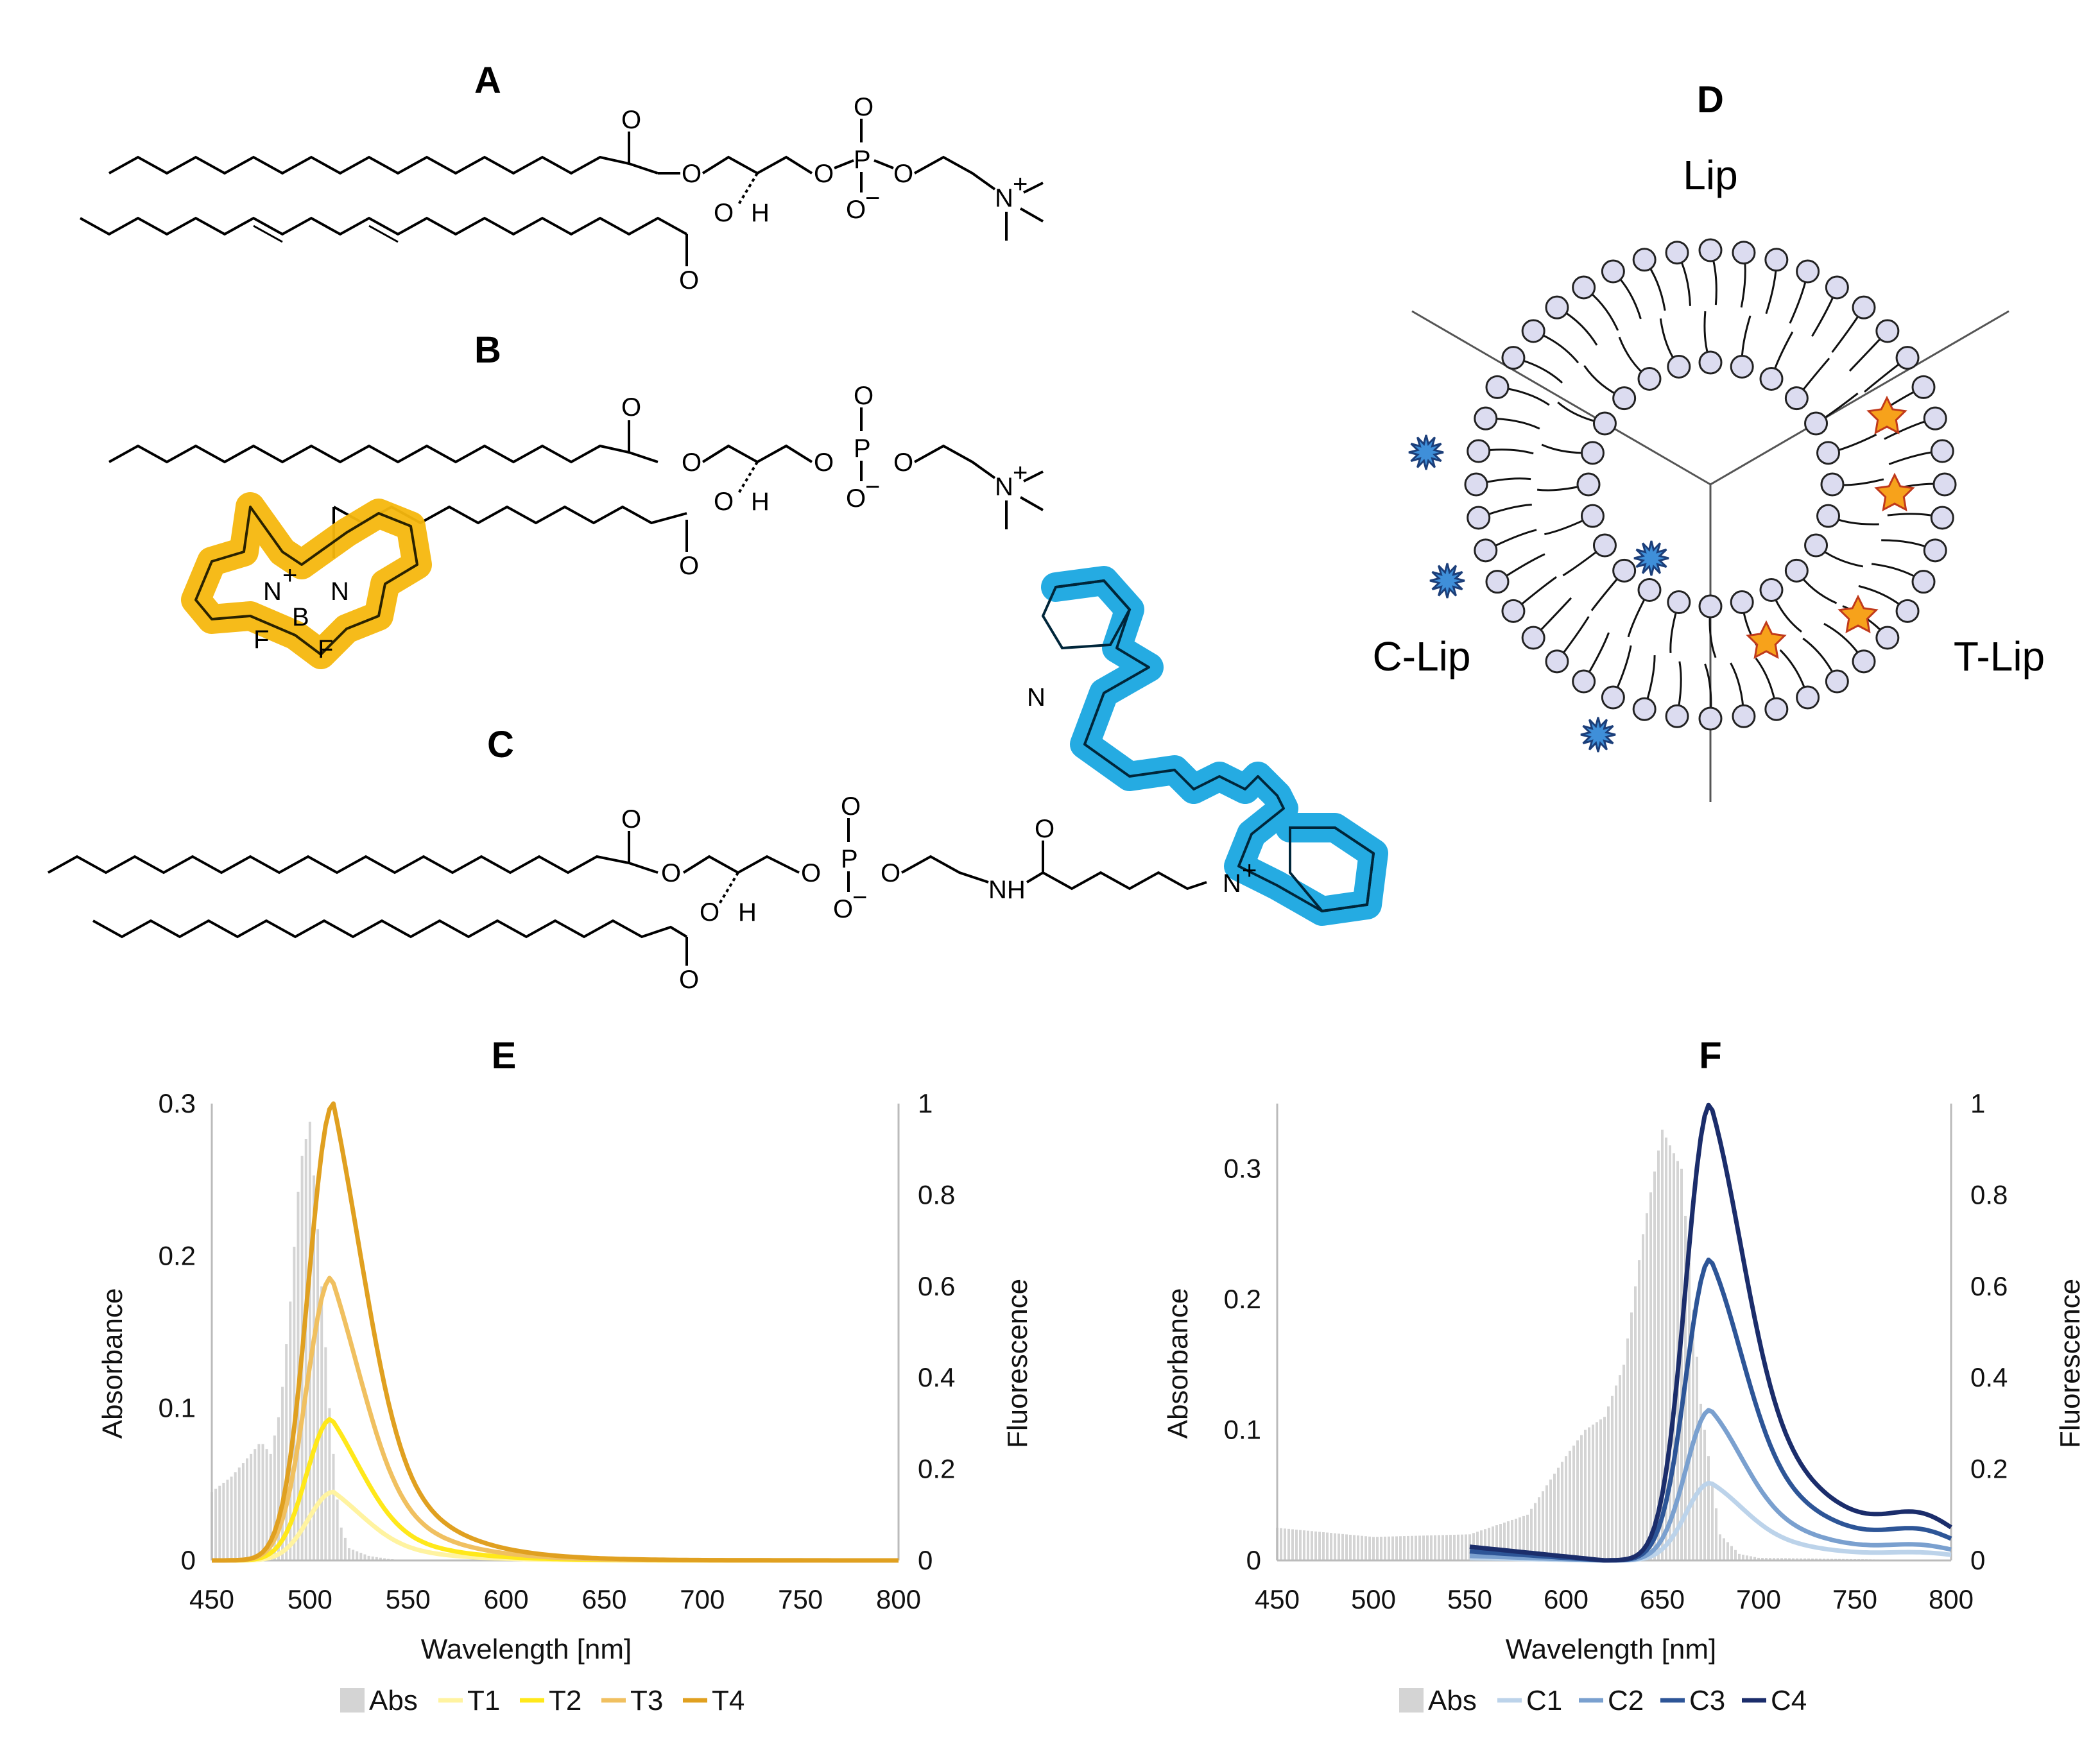  Describe the element at coordinates (1978, 1560) in the screenshot. I see `y-right-tick-label: 0` at that location.